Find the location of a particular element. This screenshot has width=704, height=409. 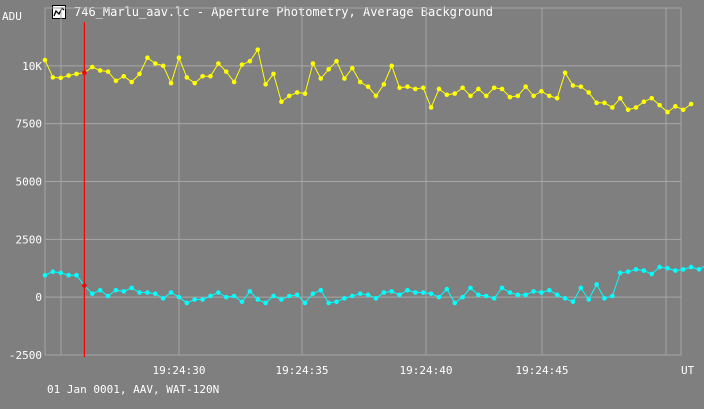

y-tick-label: 7500 is located at coordinates (29, 124).